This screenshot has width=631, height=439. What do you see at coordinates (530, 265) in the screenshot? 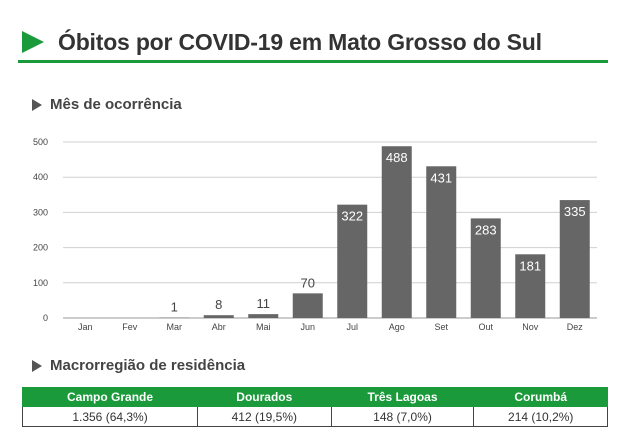
I see `data-label: 181` at bounding box center [530, 265].